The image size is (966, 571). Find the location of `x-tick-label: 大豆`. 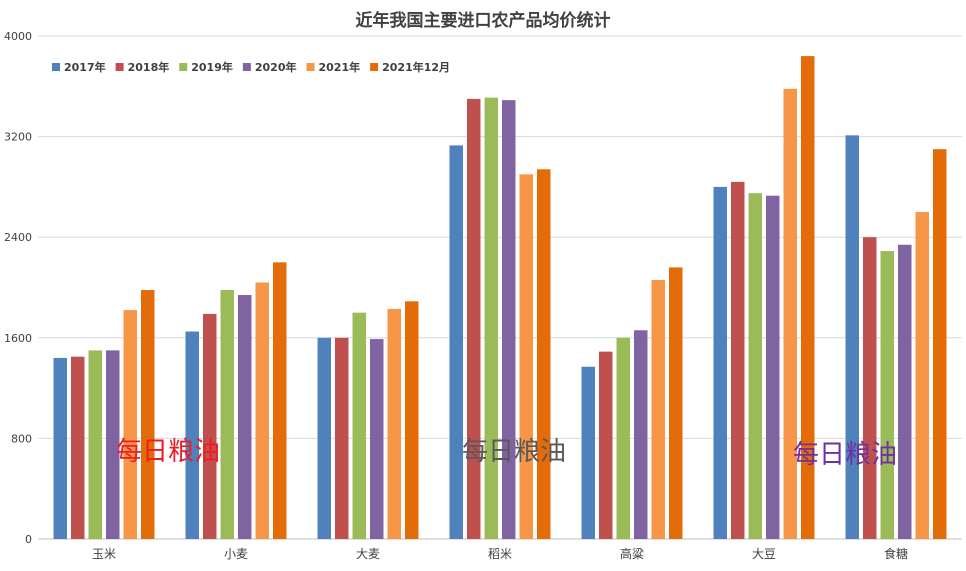

x-tick-label: 大豆 is located at coordinates (764, 554).